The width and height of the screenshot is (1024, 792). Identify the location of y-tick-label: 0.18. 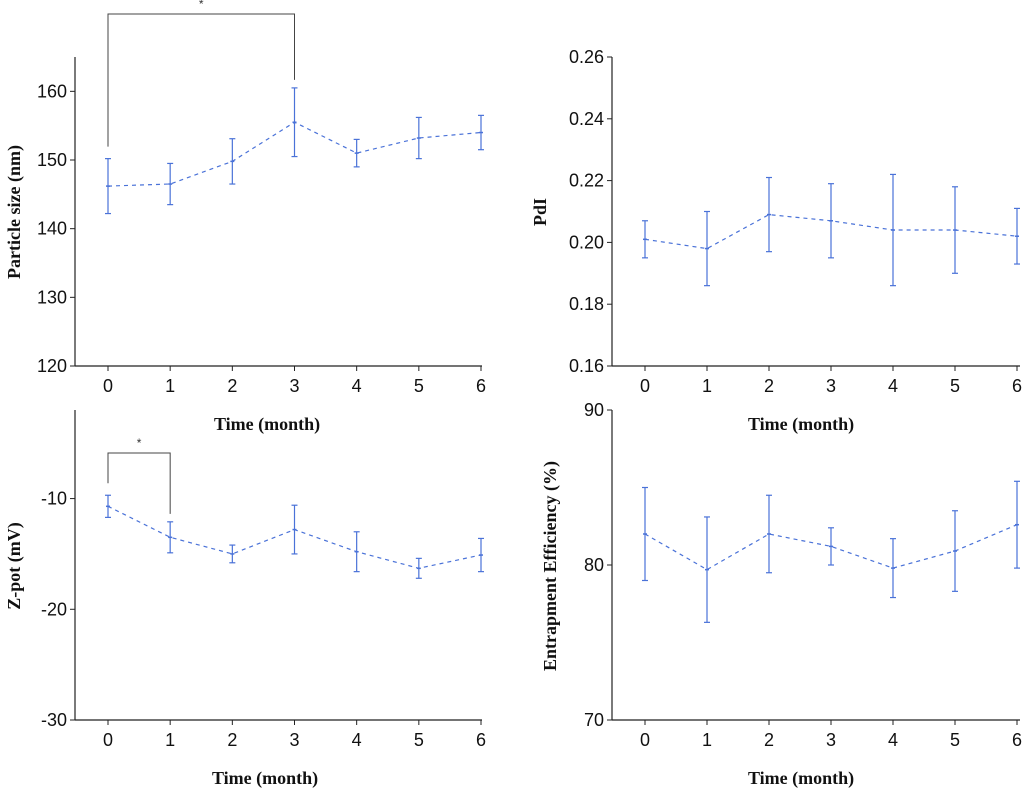
(586, 304).